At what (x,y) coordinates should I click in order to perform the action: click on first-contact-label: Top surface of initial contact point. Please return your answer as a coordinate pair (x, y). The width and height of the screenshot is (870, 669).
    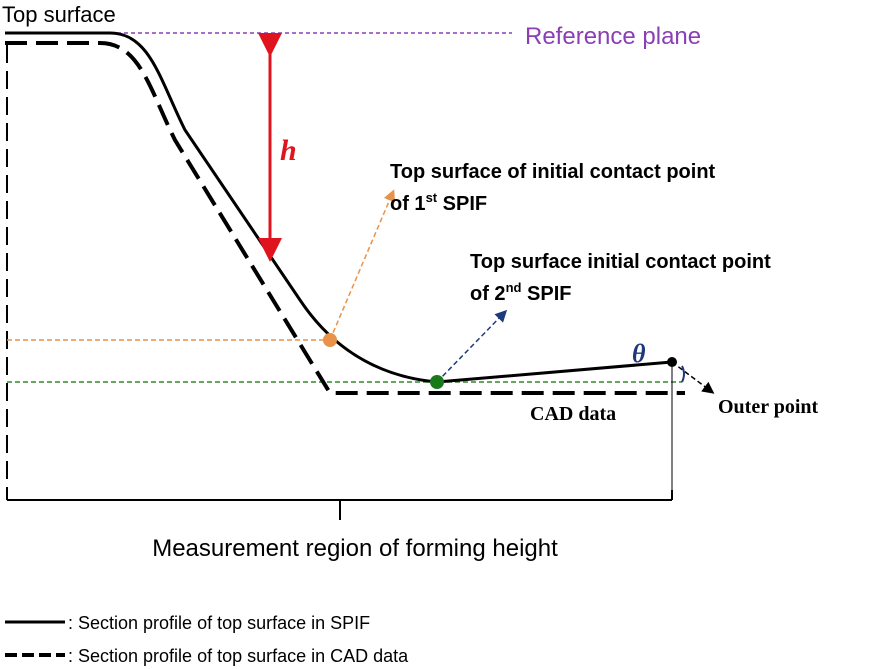
    Looking at the image, I should click on (553, 172).